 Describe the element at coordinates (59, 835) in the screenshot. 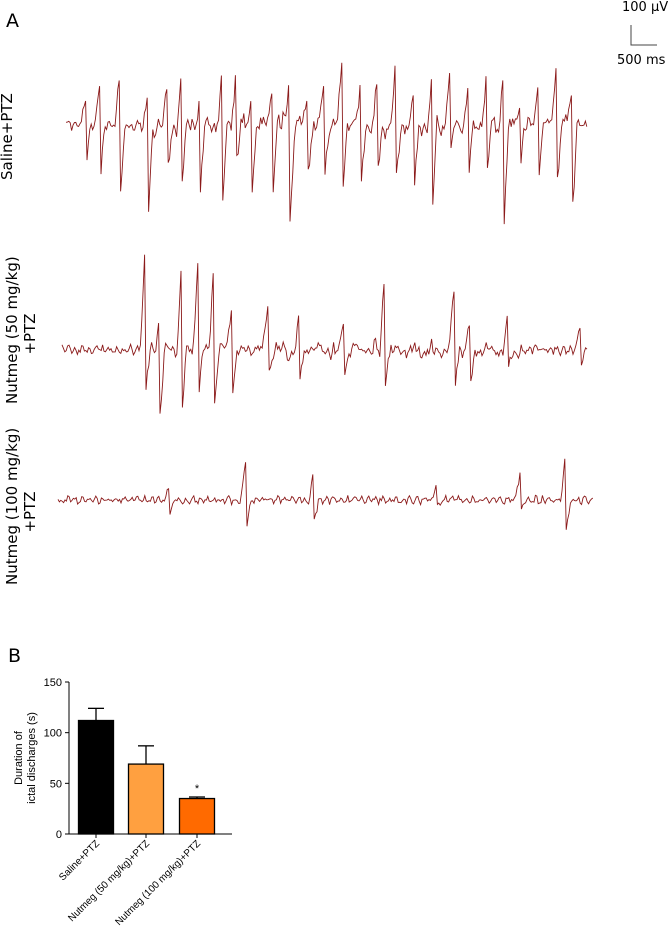

I see `y-tick-label: 0` at that location.